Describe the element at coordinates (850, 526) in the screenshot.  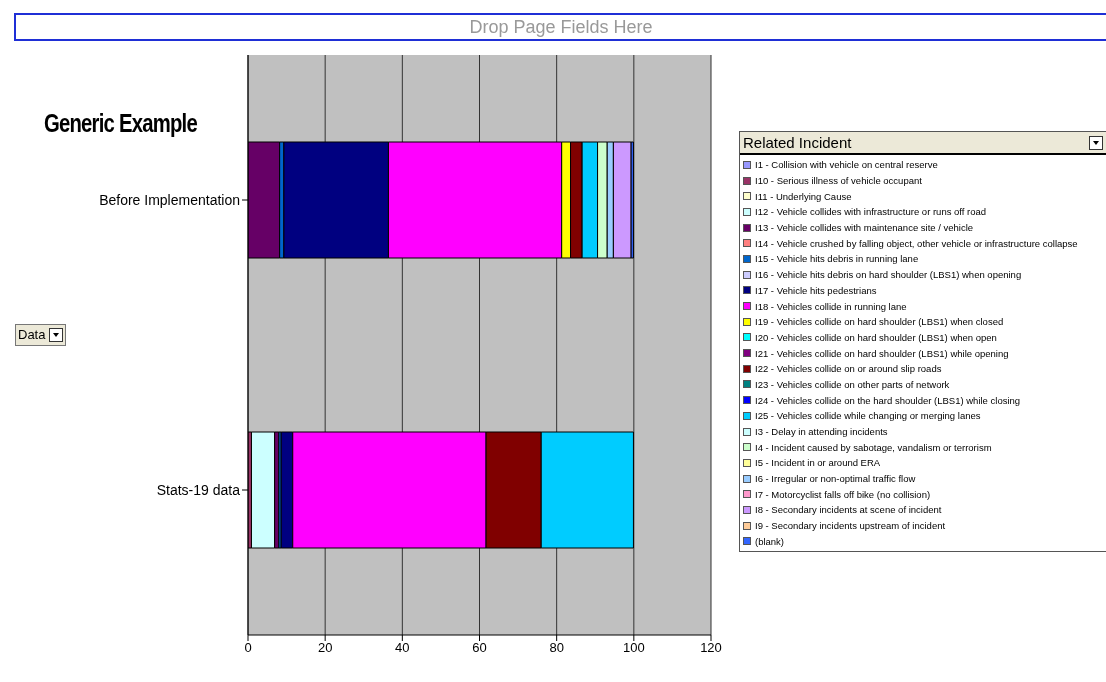
I see `legend-label: I9 - Secondary incidents upstream of incident` at that location.